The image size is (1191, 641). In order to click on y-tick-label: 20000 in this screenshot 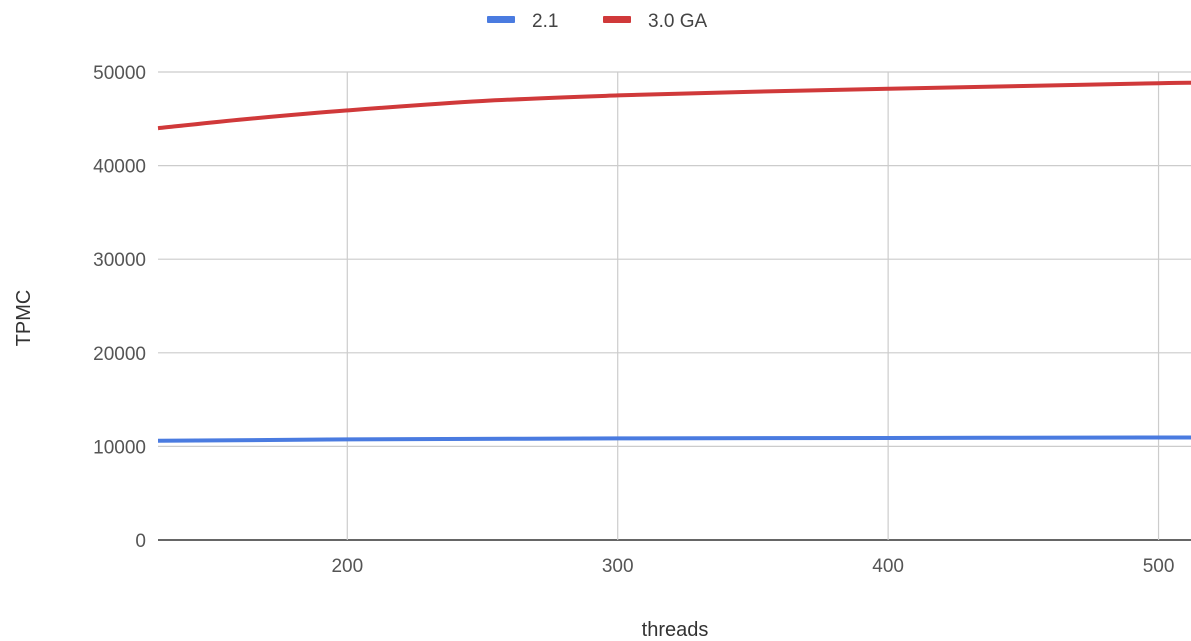, I will do `click(119, 354)`.